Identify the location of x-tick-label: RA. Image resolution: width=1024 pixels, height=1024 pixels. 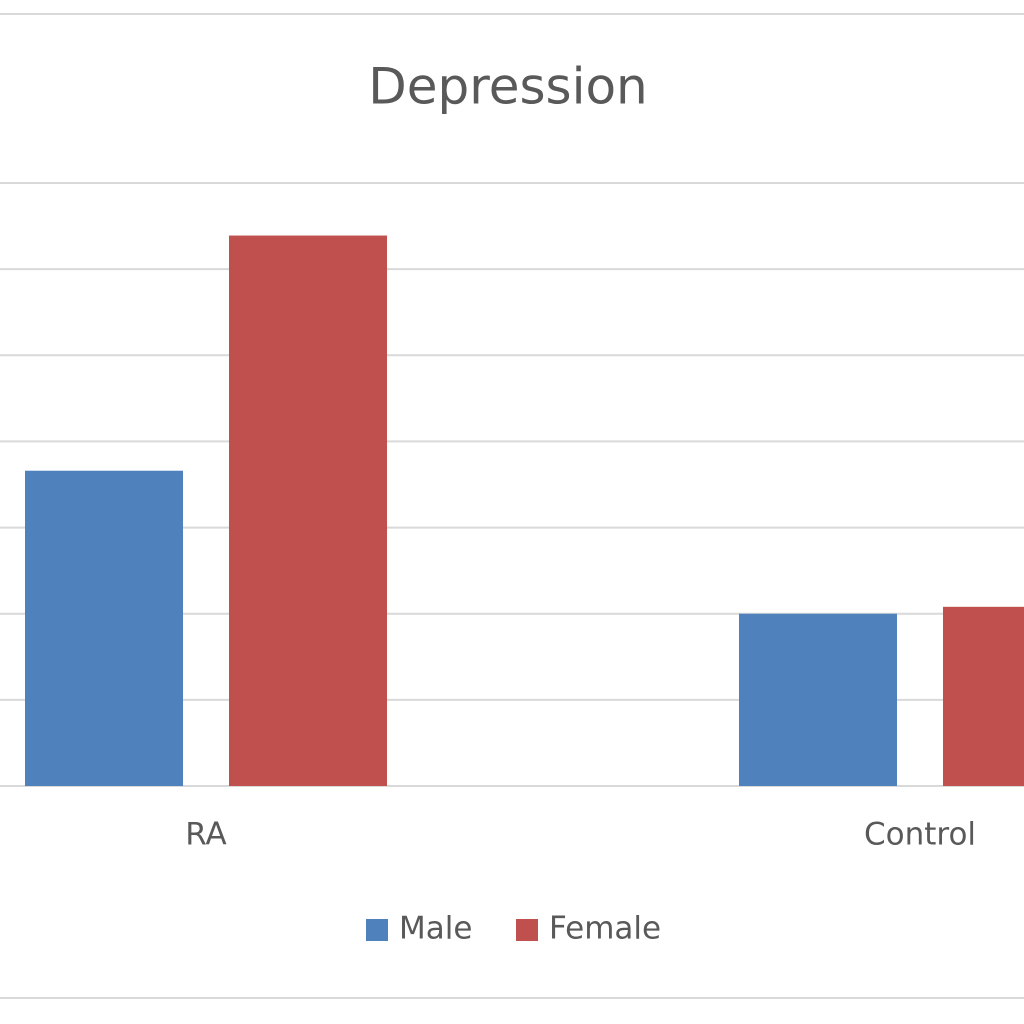
(206, 835).